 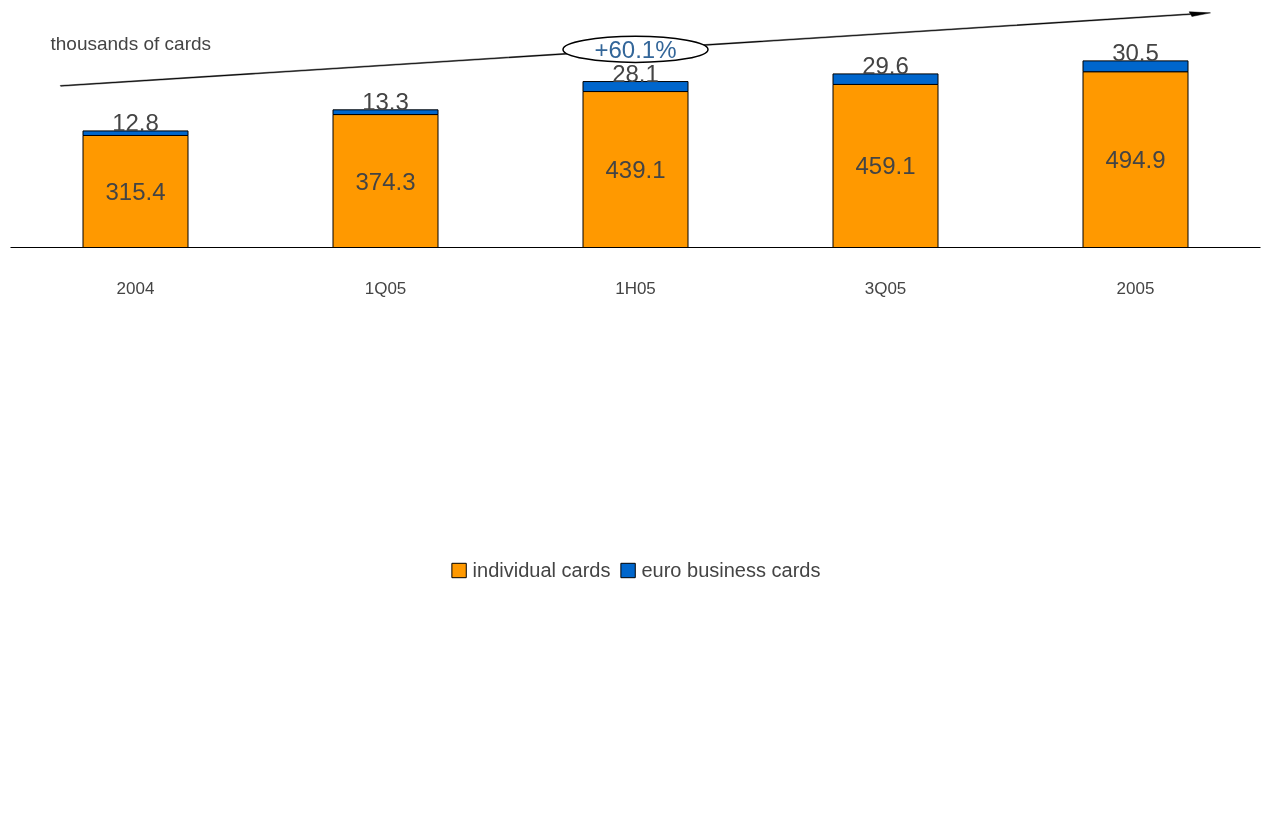 What do you see at coordinates (385, 101) in the screenshot?
I see `data-label: 13.3` at bounding box center [385, 101].